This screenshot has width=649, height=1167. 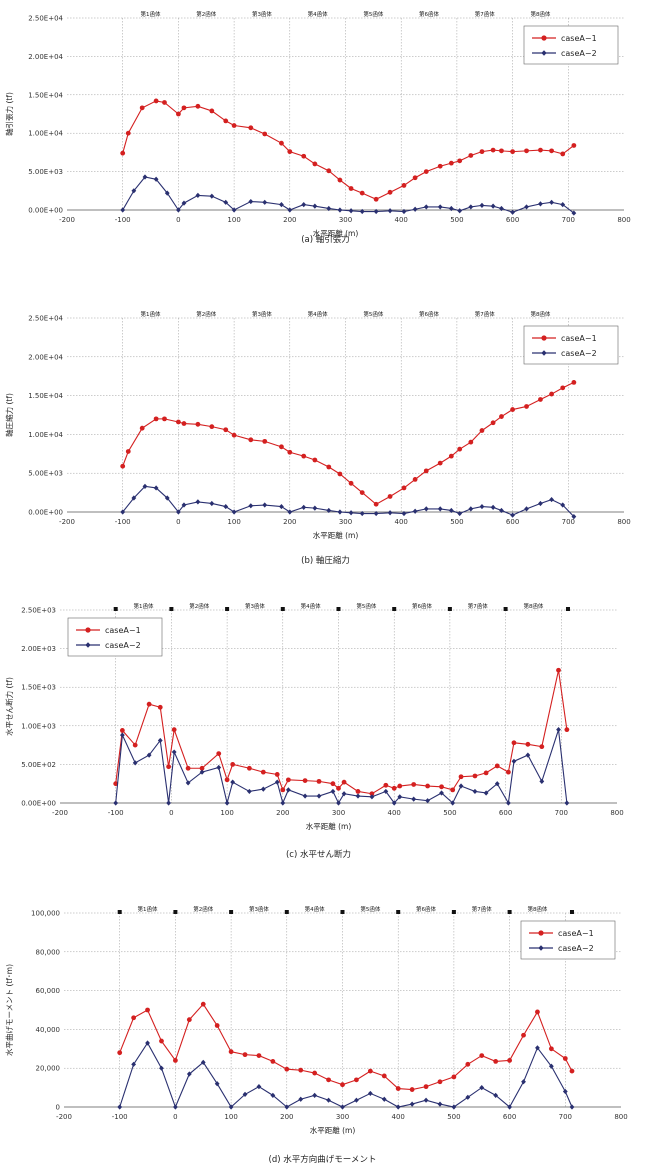 I want to click on x-tick-label: 200, so click(x=289, y=522).